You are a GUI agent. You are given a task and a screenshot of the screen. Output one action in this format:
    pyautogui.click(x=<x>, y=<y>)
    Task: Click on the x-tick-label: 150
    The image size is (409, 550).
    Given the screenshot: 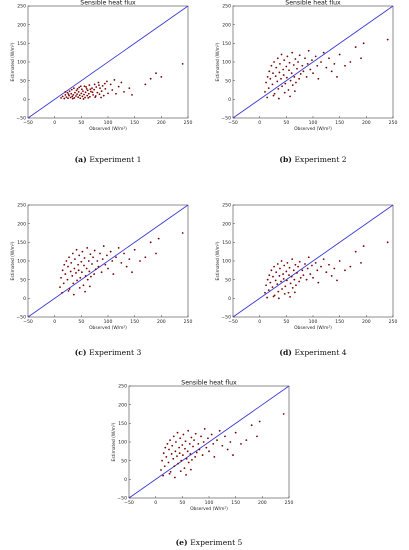 What is the action you would take?
    pyautogui.click(x=134, y=123)
    